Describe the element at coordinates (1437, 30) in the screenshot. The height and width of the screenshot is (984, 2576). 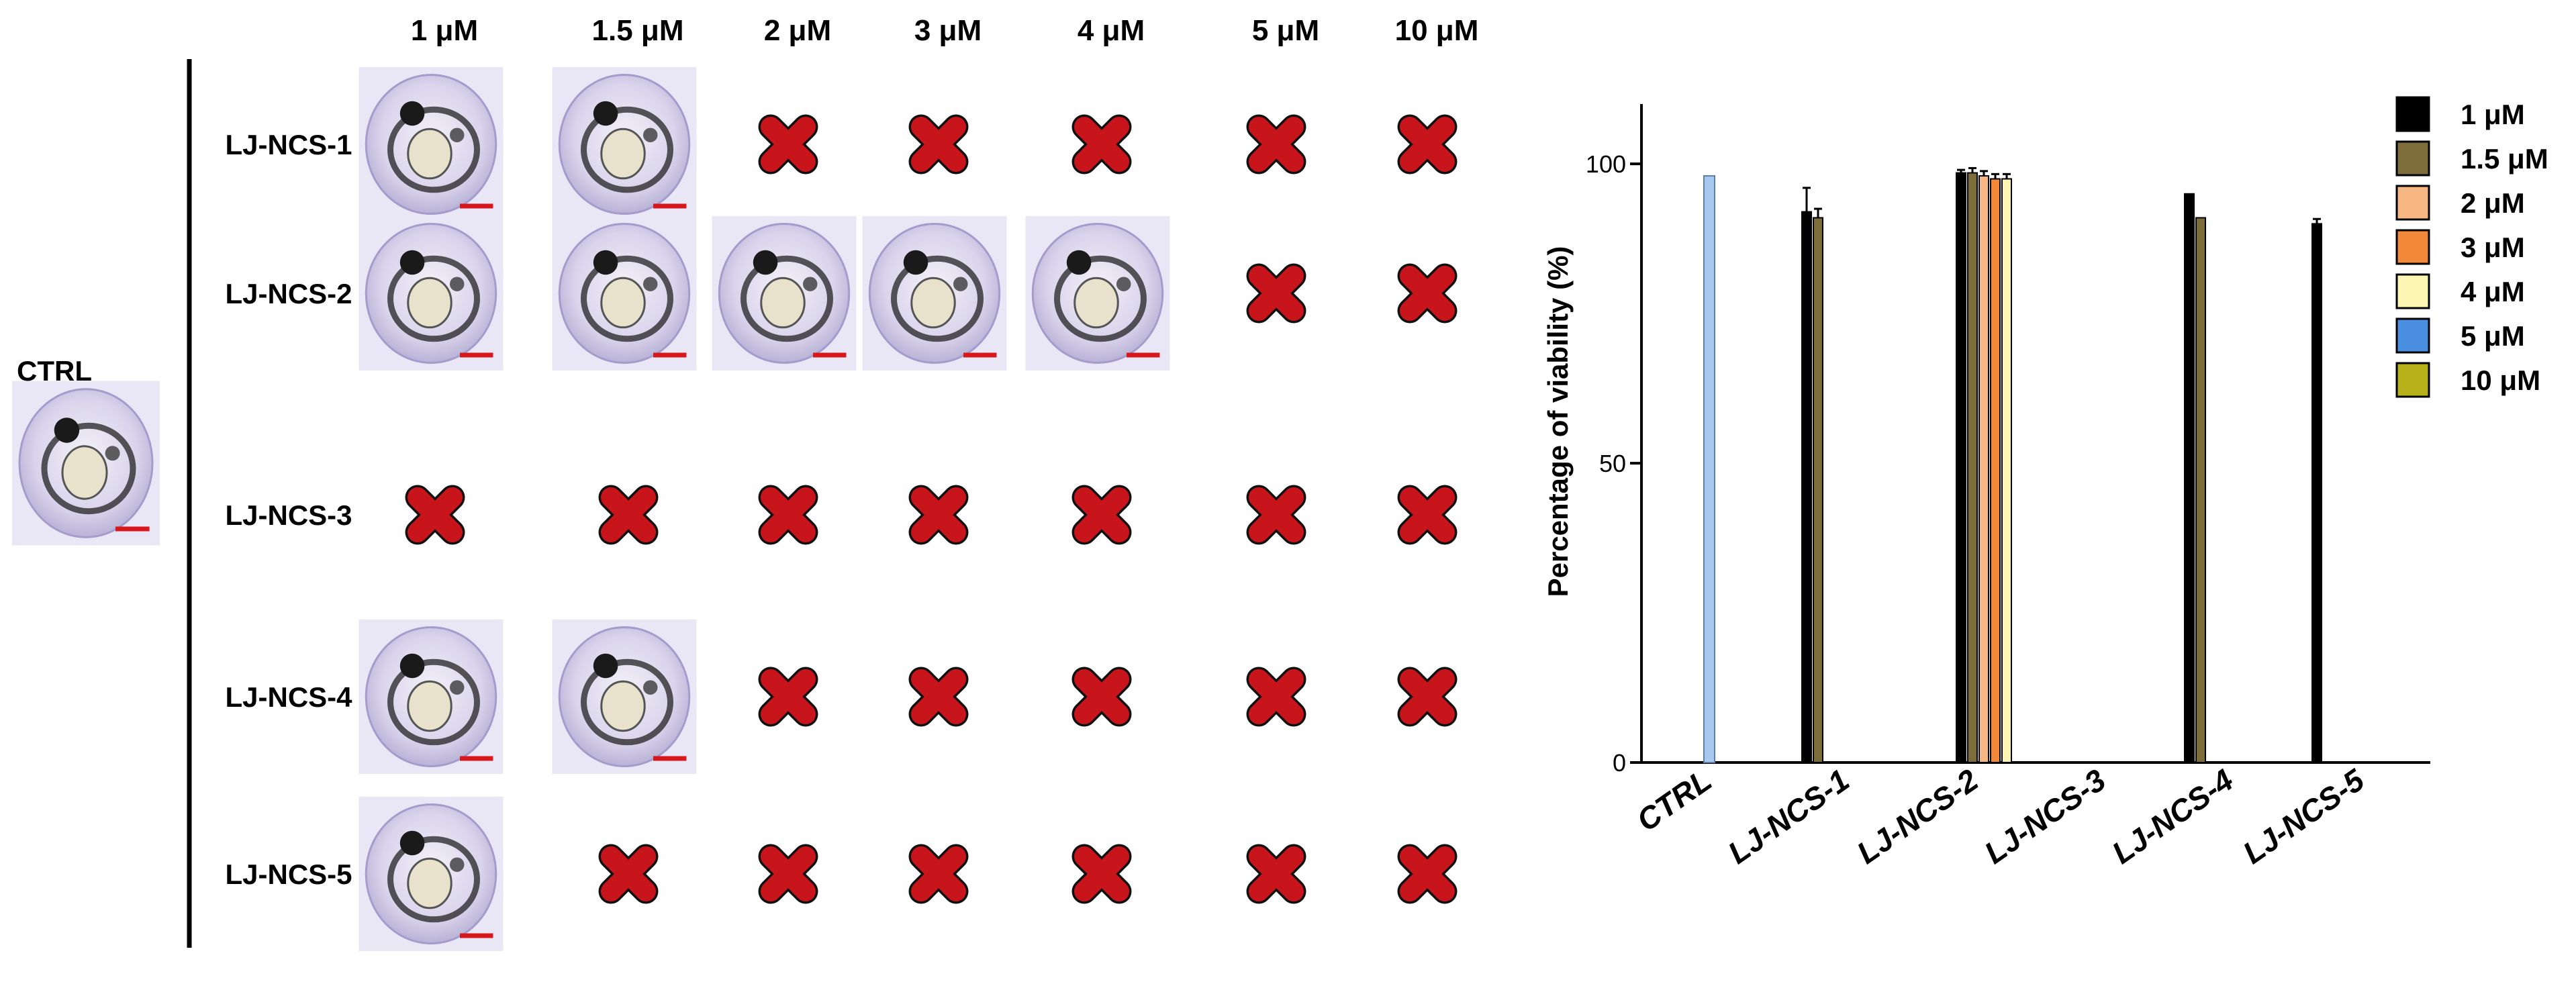
I see `concentration-header: 10 μM` at that location.